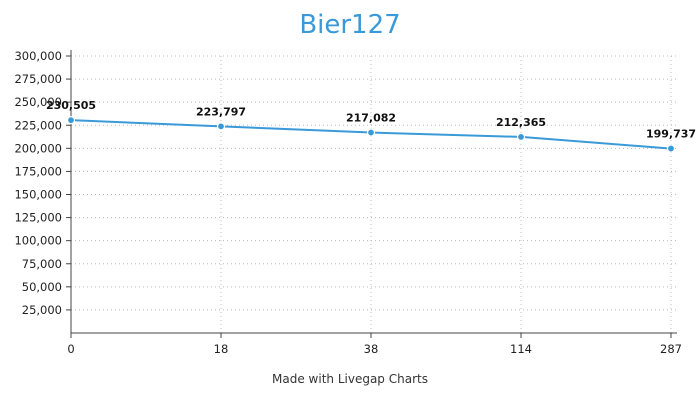 This screenshot has width=700, height=400. Describe the element at coordinates (350, 25) in the screenshot. I see `chart-title: Bier127` at that location.